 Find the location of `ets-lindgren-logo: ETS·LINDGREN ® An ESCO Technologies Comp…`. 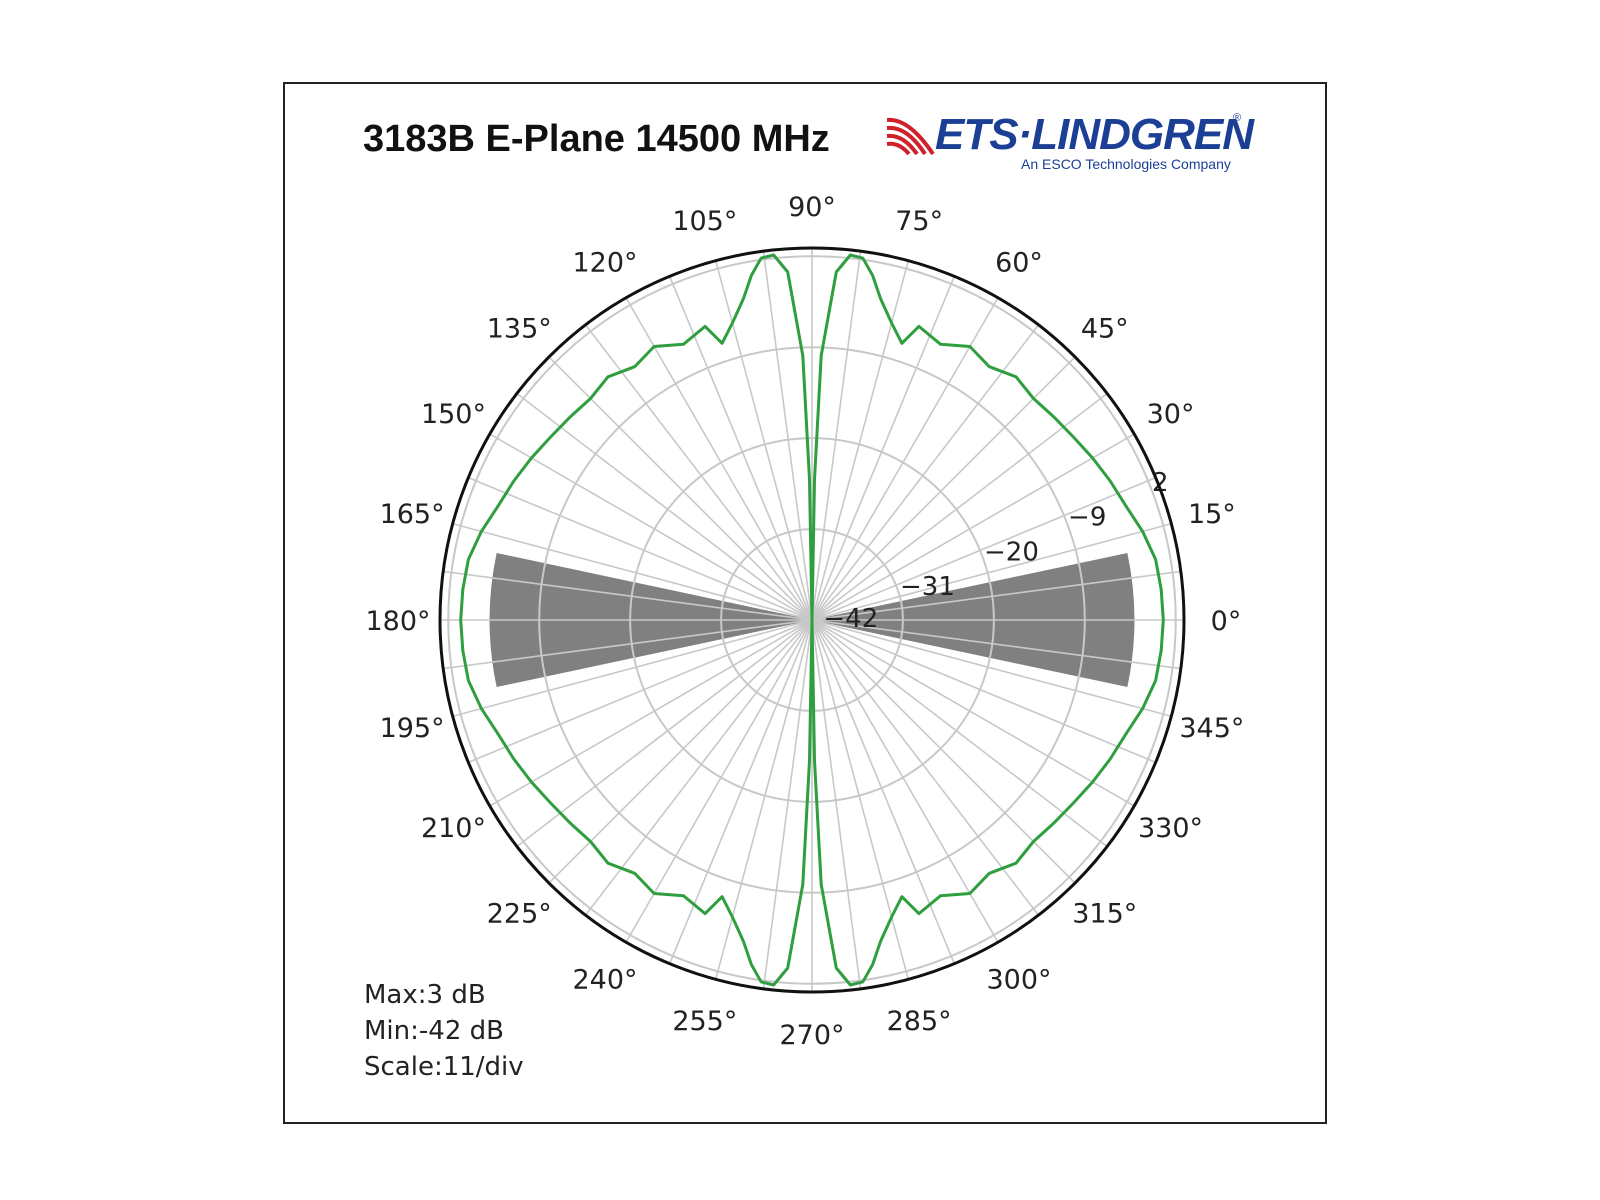

ets-lindgren-logo: ETS·LINDGREN ® An ESCO Technologies Comp… is located at coordinates (1068, 142).